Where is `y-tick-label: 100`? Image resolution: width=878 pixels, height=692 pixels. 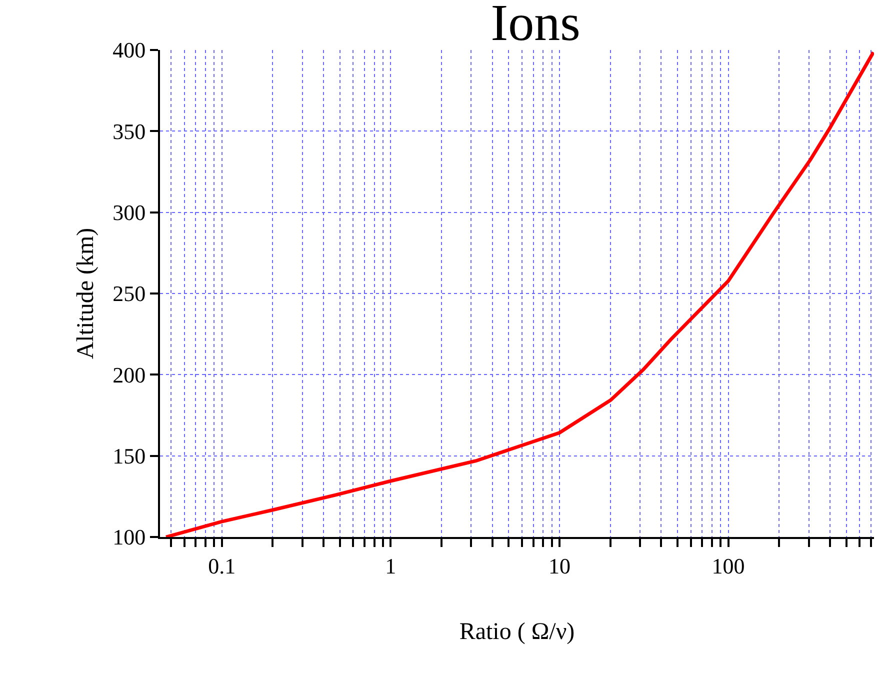
y-tick-label: 100 is located at coordinates (129, 537).